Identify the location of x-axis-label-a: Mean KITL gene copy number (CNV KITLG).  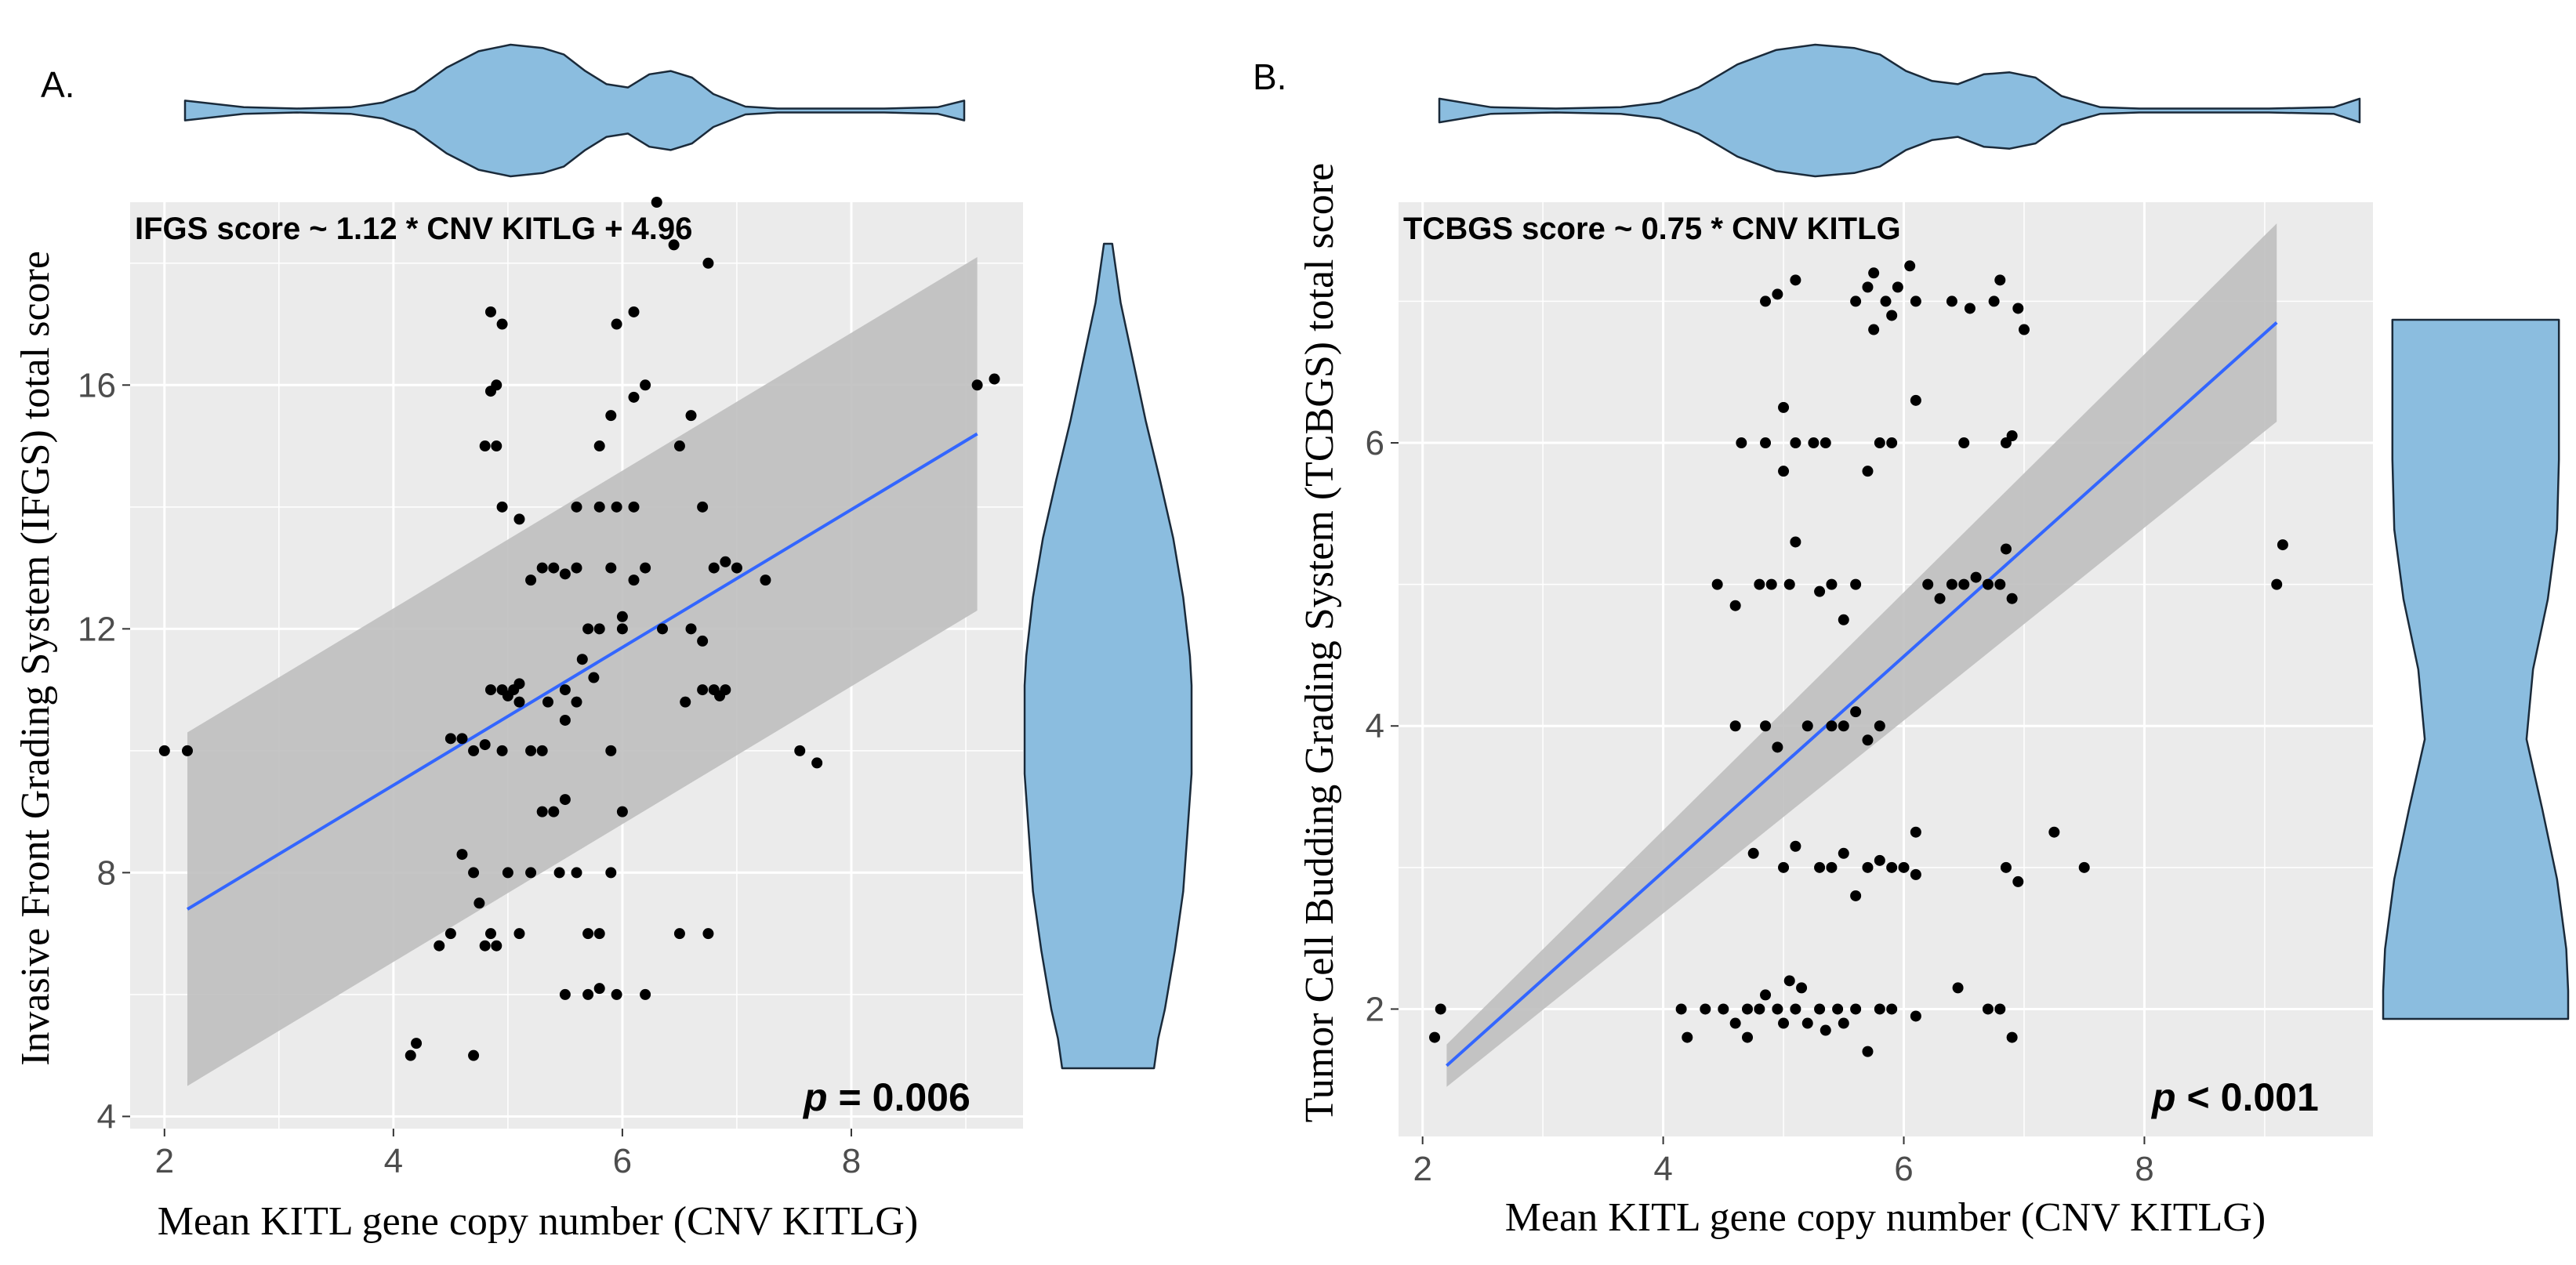
(538, 1221).